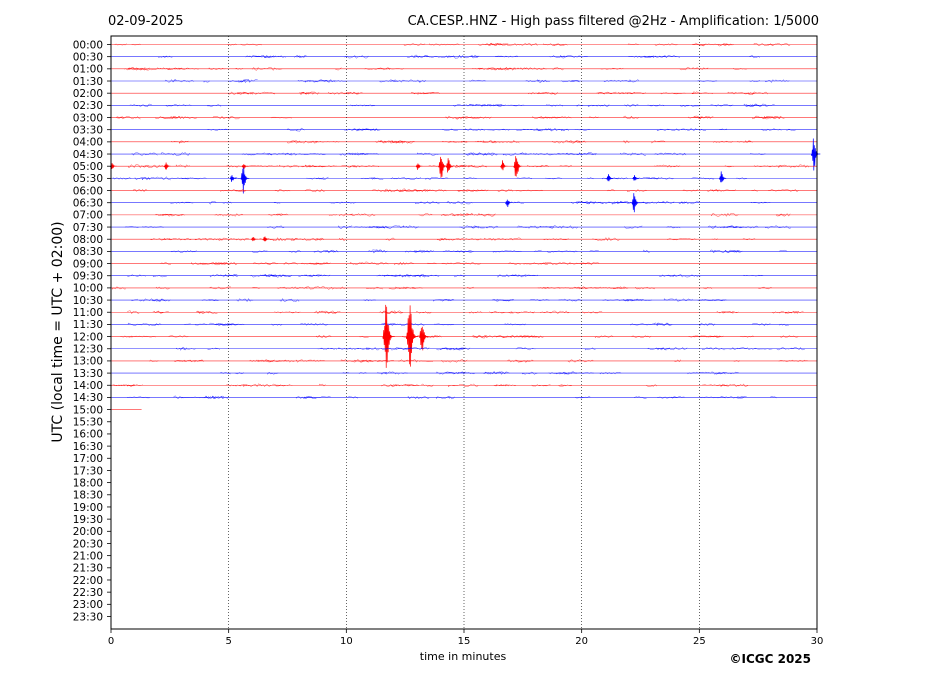  Describe the element at coordinates (699, 641) in the screenshot. I see `x-tick-label-25: 25` at that location.